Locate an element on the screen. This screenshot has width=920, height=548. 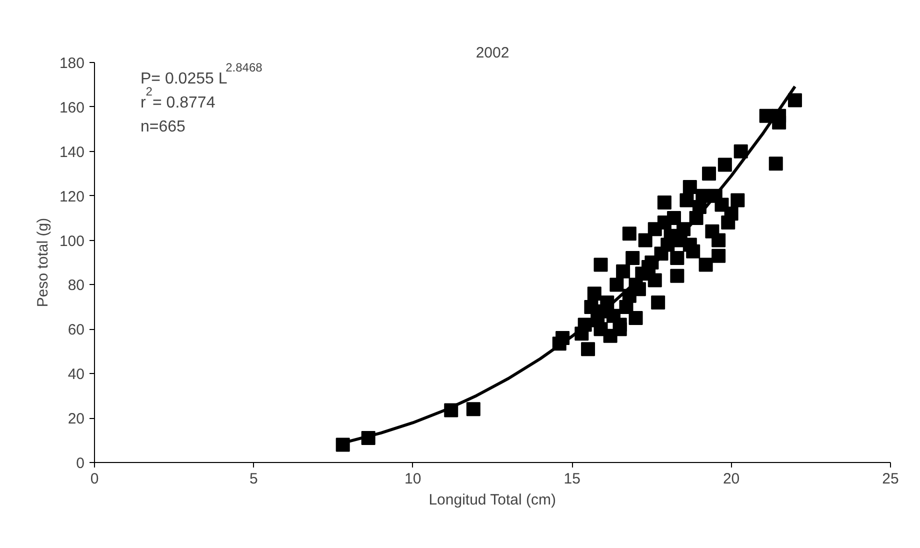
y-tick-label: 20 is located at coordinates (76, 419).